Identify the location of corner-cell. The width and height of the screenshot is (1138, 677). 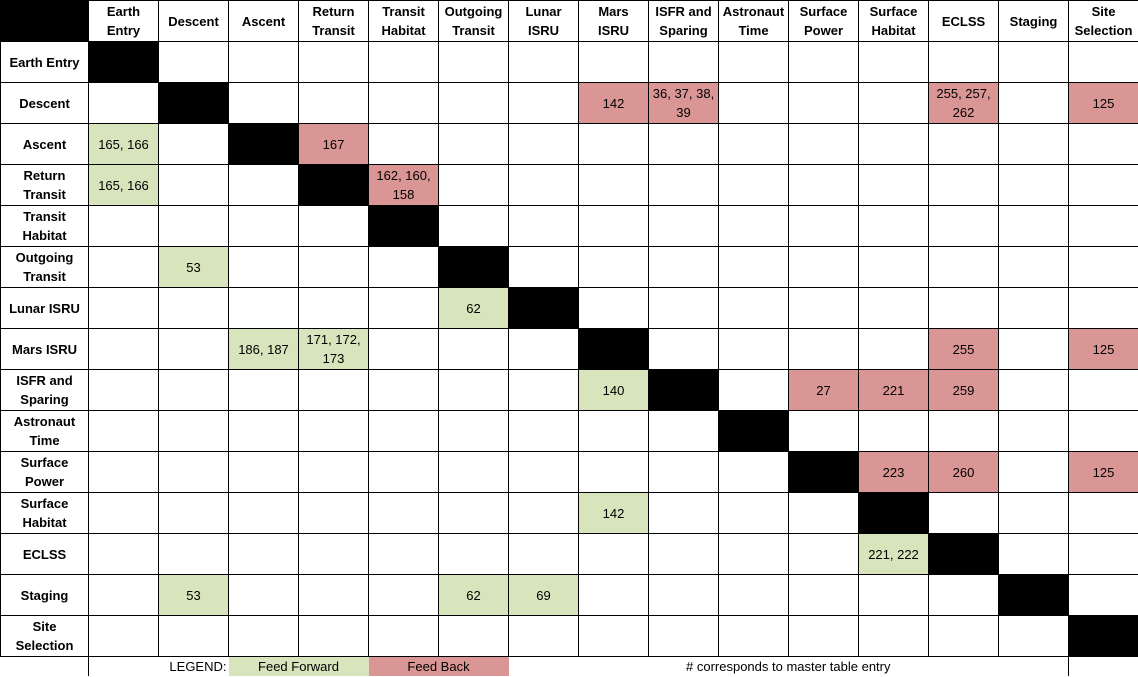
(44, 21).